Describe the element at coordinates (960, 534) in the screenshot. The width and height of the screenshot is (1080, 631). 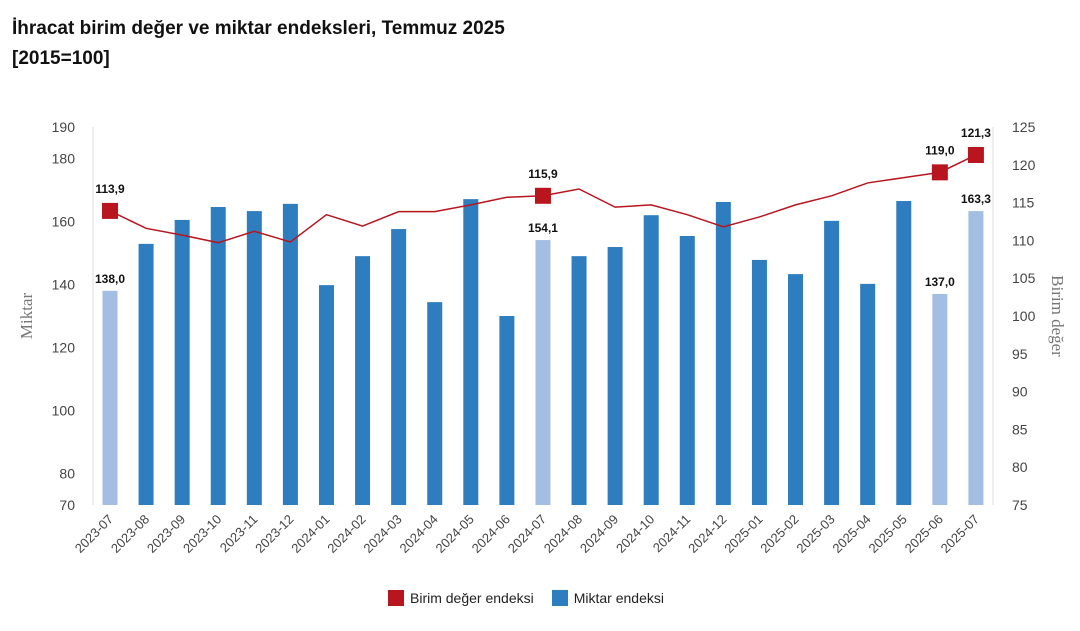
I see `x-tick-label: 2025-07` at that location.